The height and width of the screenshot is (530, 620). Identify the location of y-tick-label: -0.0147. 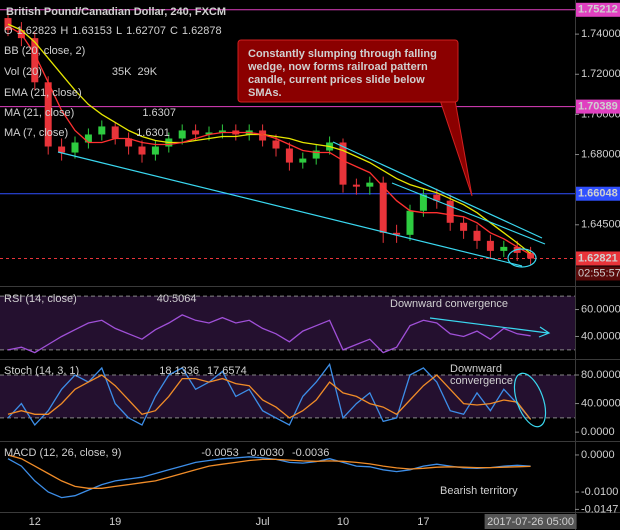
(599, 509).